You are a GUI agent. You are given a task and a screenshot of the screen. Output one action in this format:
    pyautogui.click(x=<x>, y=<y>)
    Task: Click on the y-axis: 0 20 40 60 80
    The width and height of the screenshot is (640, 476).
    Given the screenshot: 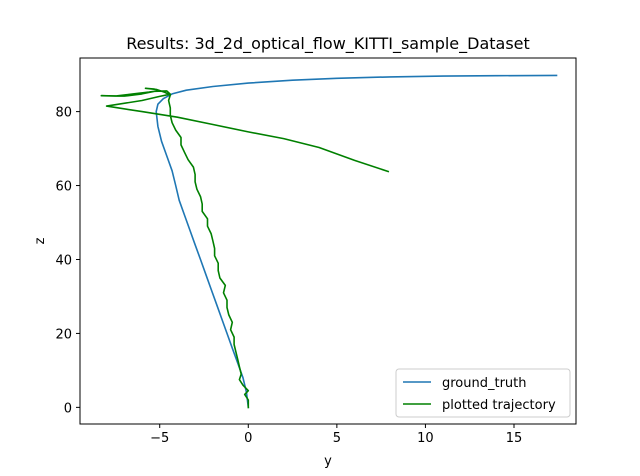 What is the action you would take?
    pyautogui.click(x=67, y=261)
    